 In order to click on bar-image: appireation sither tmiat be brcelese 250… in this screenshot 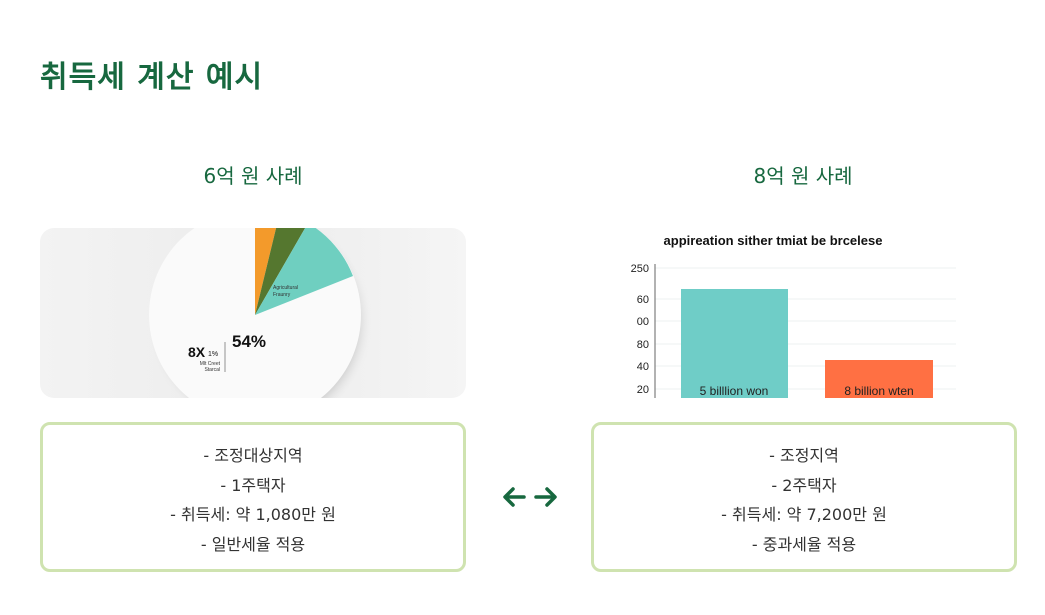, I will do `click(793, 315)`.